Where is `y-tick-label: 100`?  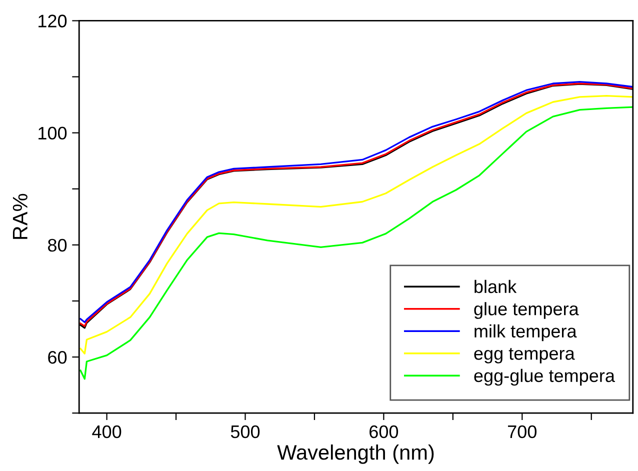 y-tick-label: 100 is located at coordinates (52, 133).